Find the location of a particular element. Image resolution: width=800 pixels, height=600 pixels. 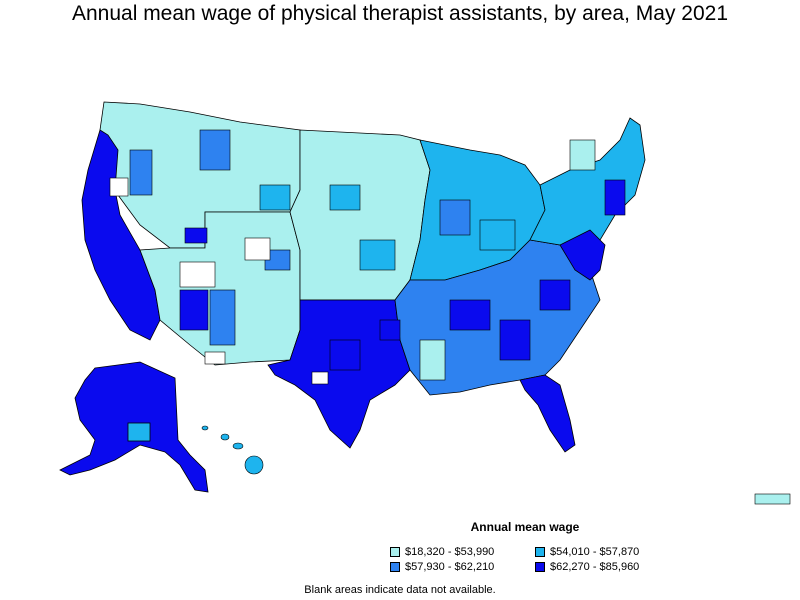

legend-title: Annual mean wage is located at coordinates (525, 527).